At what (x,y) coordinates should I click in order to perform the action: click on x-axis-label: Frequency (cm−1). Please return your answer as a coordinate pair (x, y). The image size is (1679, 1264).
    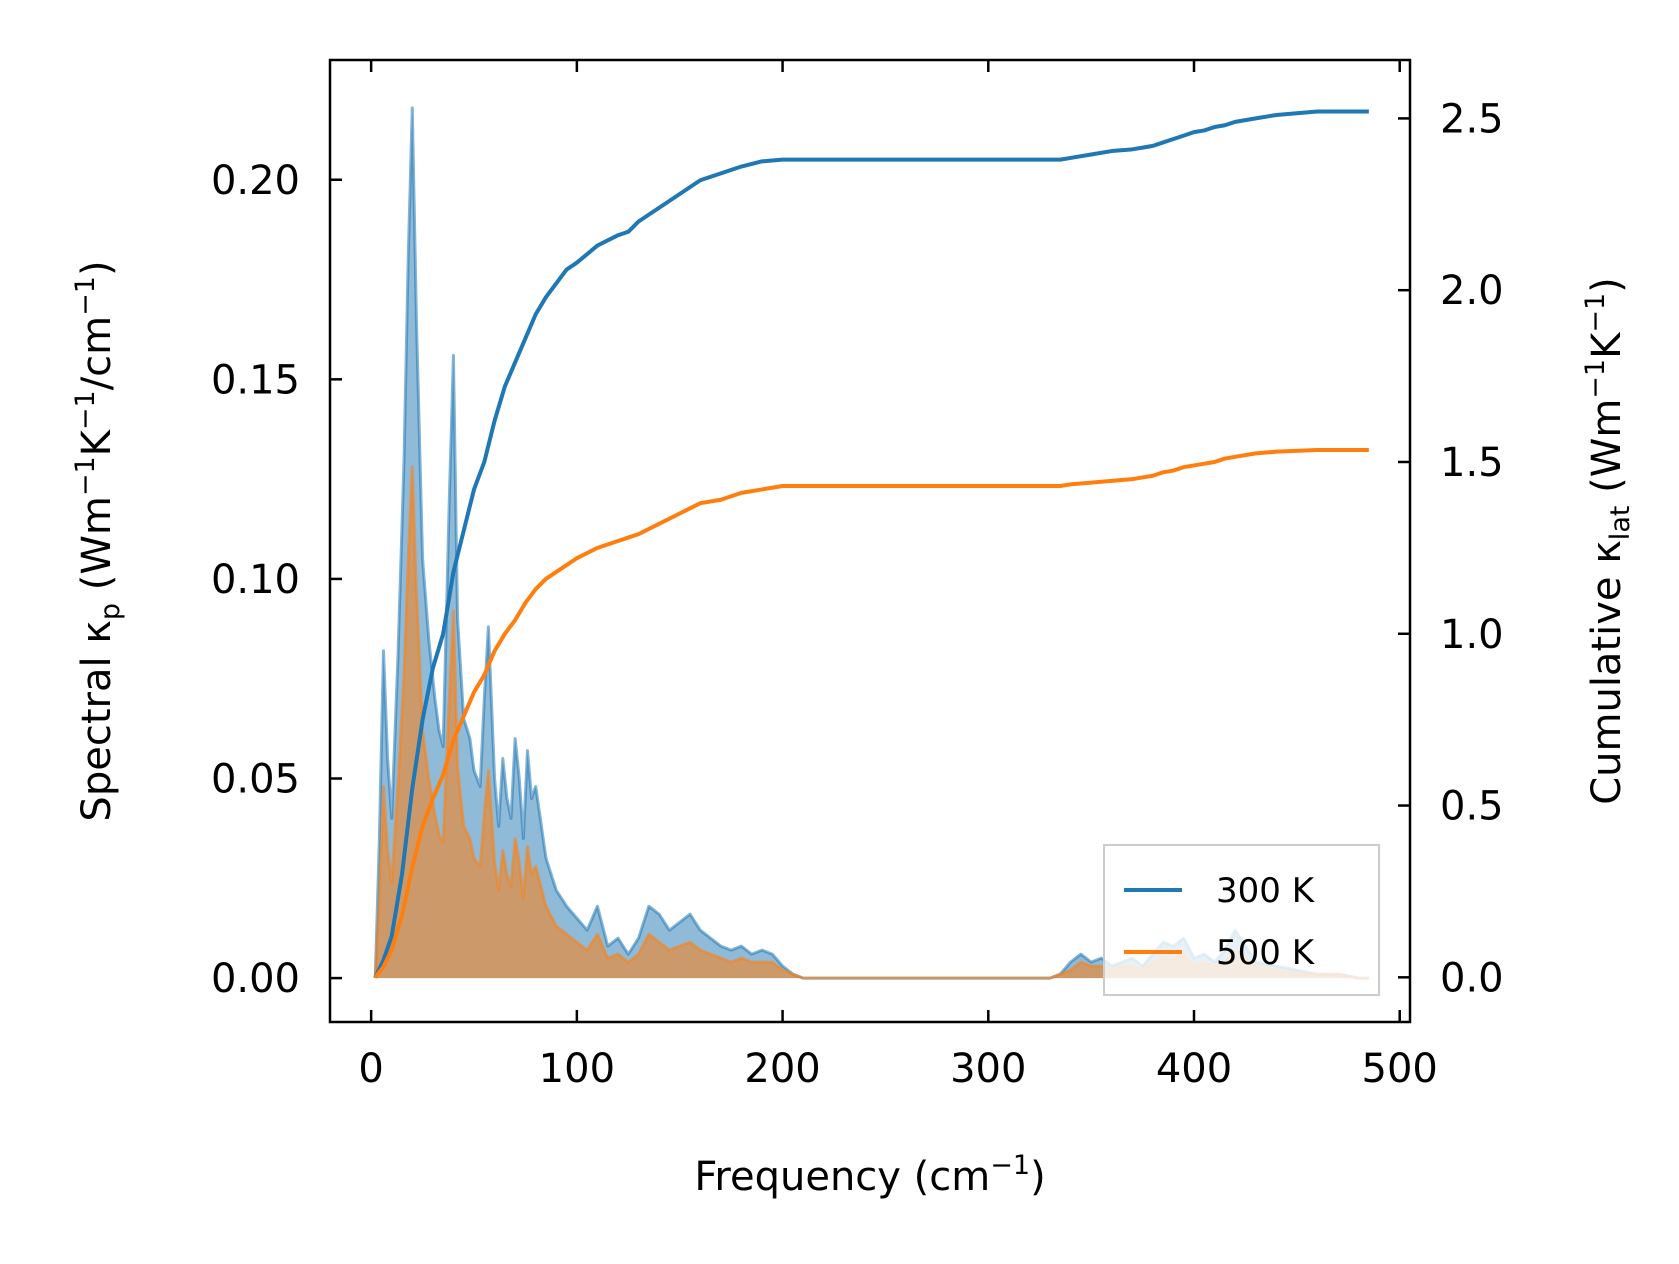
    Looking at the image, I should click on (869, 1175).